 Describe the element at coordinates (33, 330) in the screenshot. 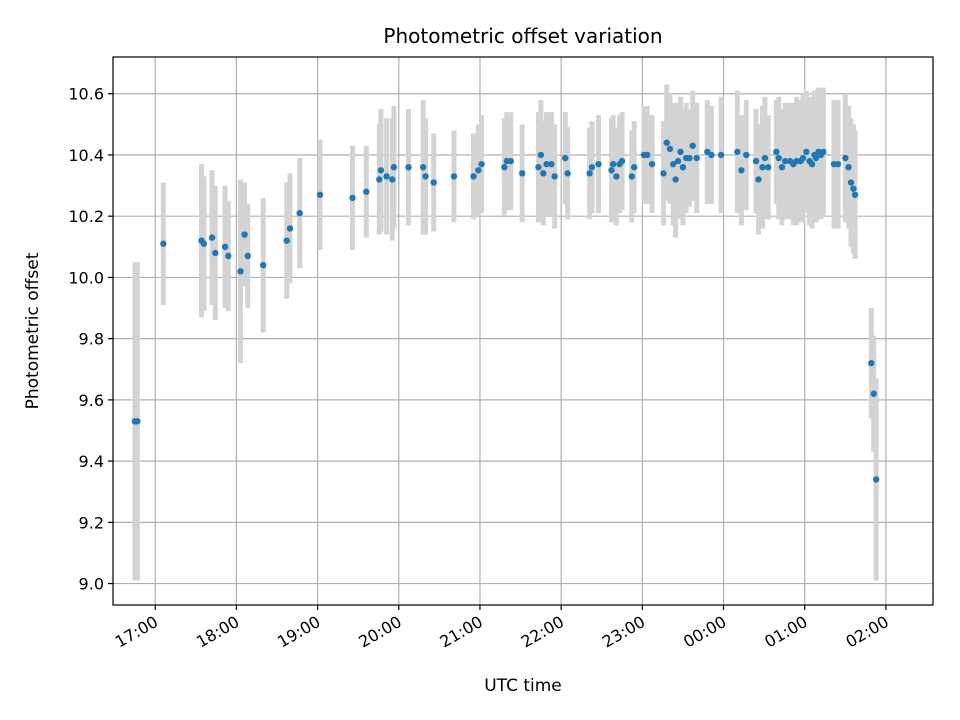

I see `y-axis-title: Photometric offset` at that location.